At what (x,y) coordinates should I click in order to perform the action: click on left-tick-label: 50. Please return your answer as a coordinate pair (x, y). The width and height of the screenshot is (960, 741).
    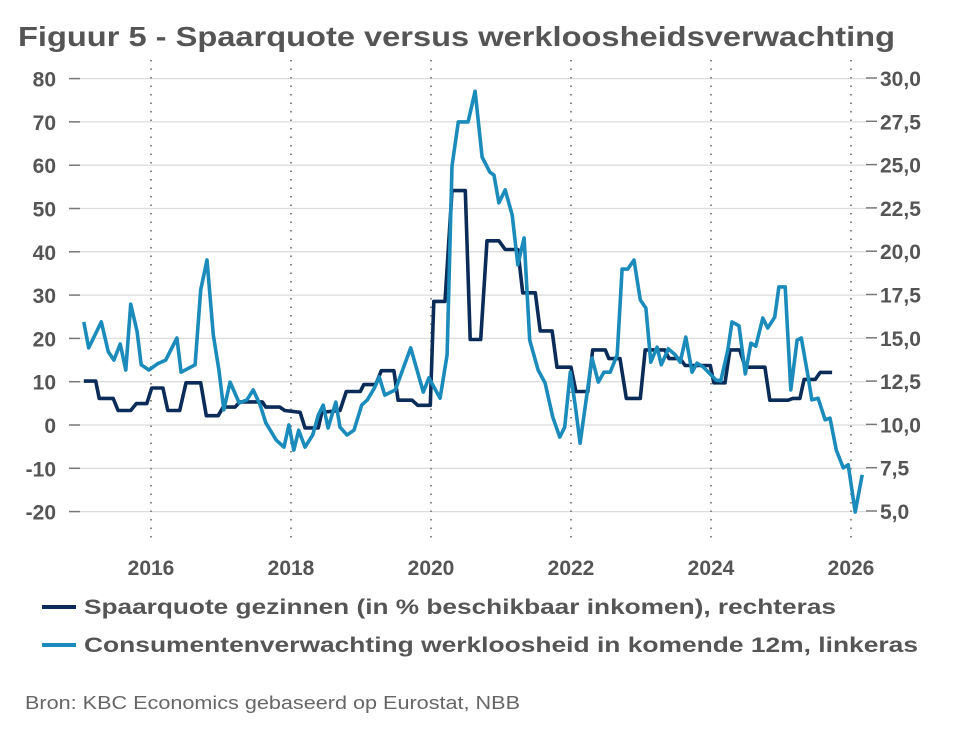
    Looking at the image, I should click on (44, 210).